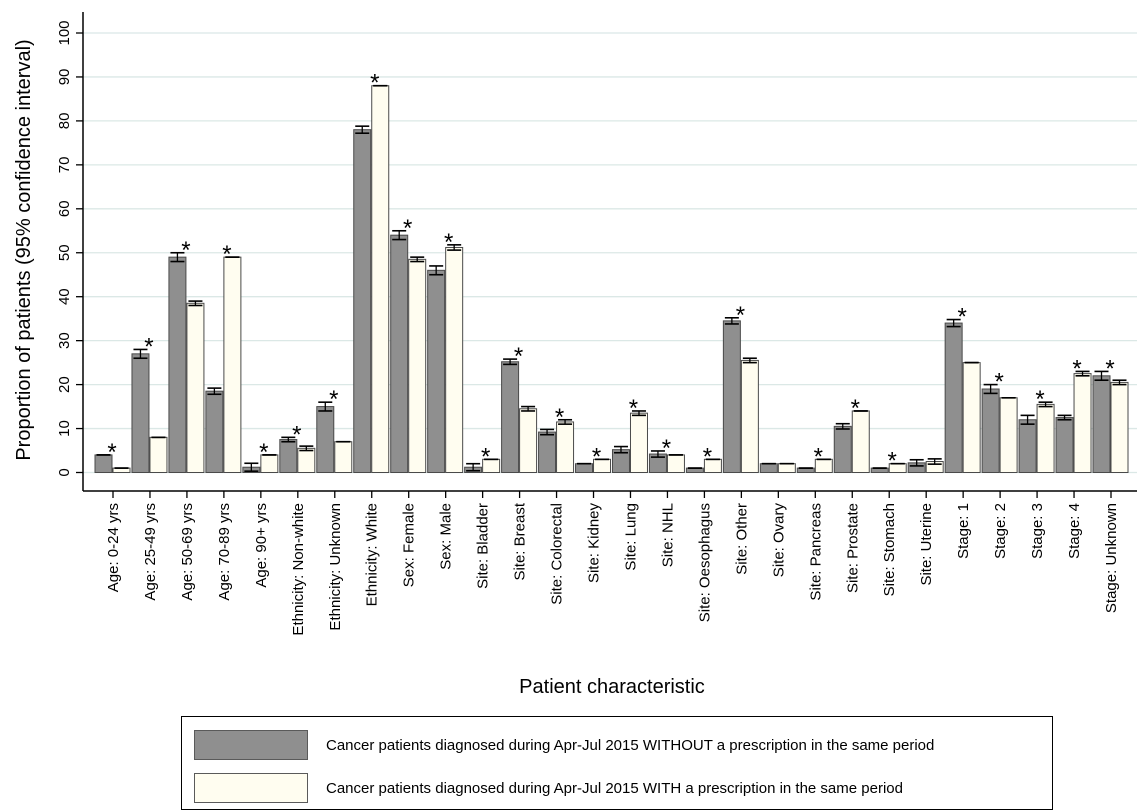  What do you see at coordinates (483, 546) in the screenshot?
I see `x-tick-label: Site: Bladder` at bounding box center [483, 546].